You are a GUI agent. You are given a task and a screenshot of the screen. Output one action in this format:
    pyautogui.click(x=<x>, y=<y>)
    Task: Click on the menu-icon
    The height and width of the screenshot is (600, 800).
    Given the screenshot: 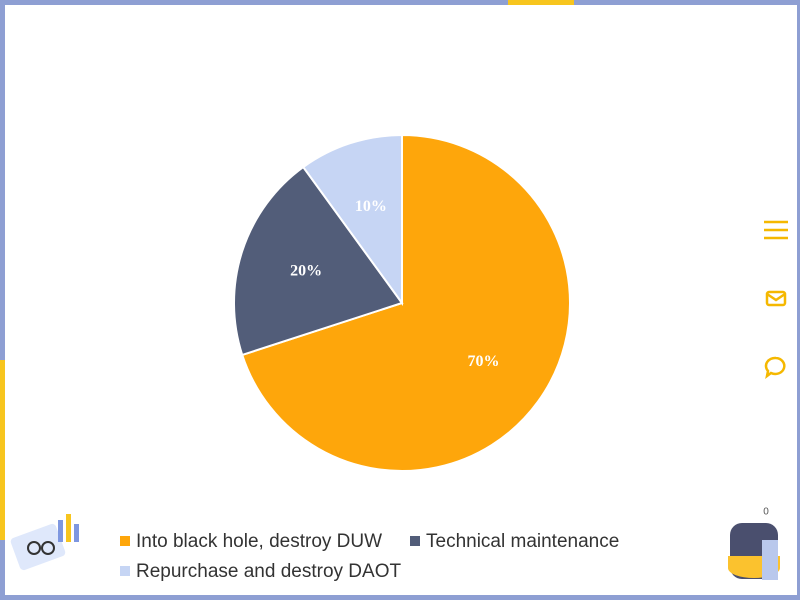 What is the action you would take?
    pyautogui.click(x=776, y=230)
    